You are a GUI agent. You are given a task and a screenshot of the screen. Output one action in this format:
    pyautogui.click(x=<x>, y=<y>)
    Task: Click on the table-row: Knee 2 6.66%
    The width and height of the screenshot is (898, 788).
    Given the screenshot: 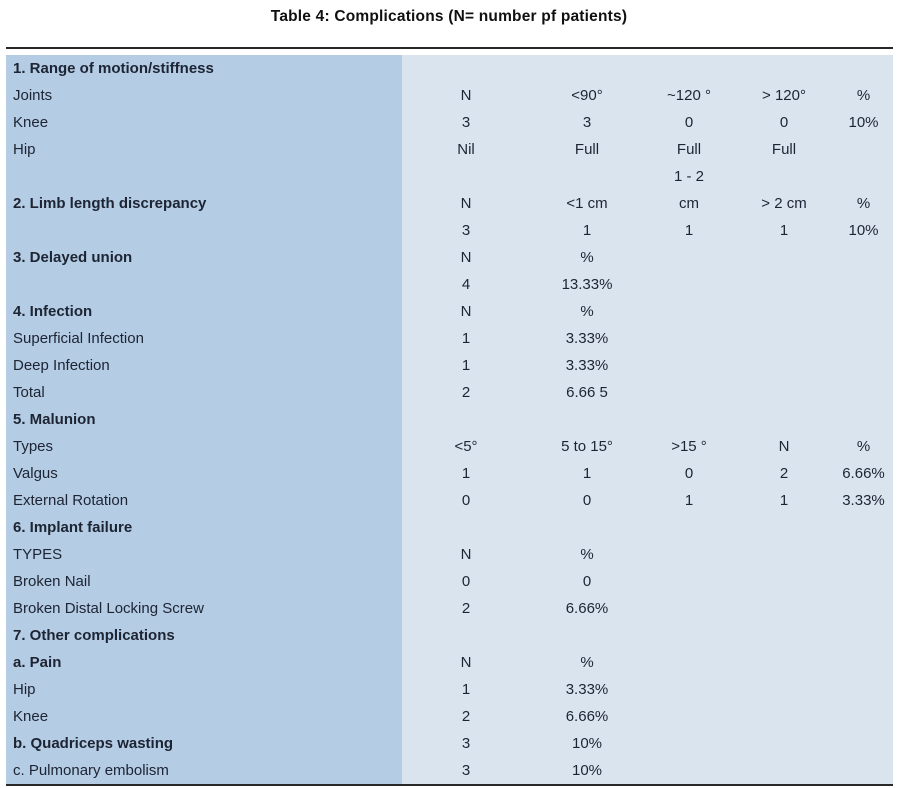 What is the action you would take?
    pyautogui.click(x=449, y=716)
    